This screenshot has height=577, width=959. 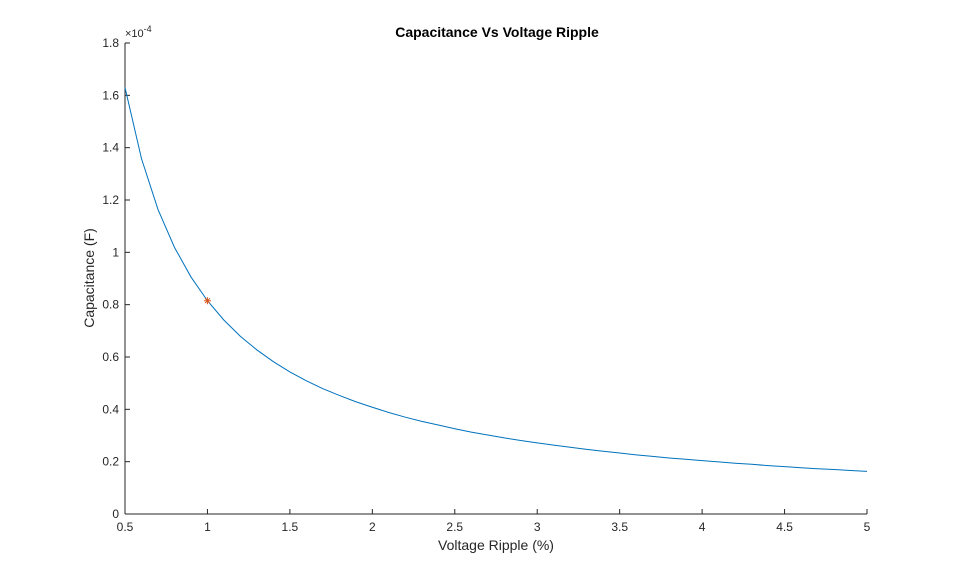 I want to click on x-tick-label: 0.5, so click(x=125, y=527).